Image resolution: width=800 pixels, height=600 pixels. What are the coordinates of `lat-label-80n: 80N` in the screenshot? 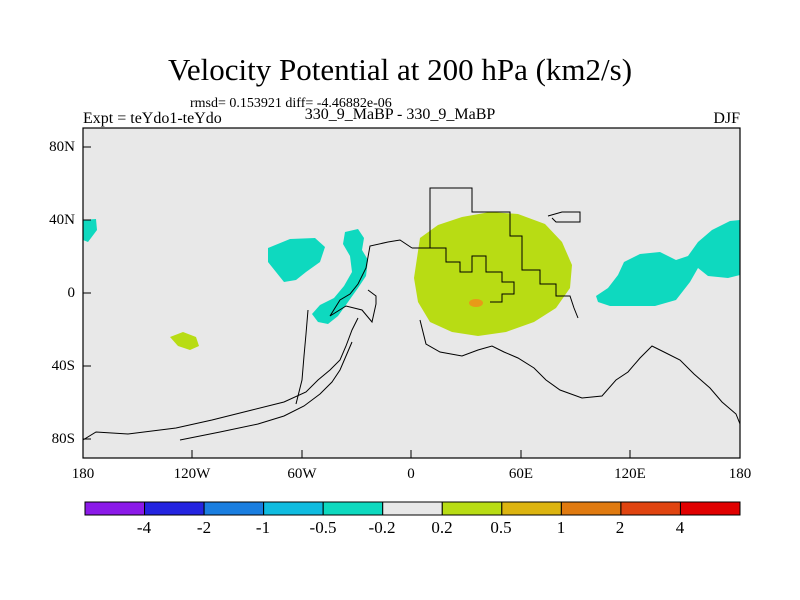 It's located at (62, 147).